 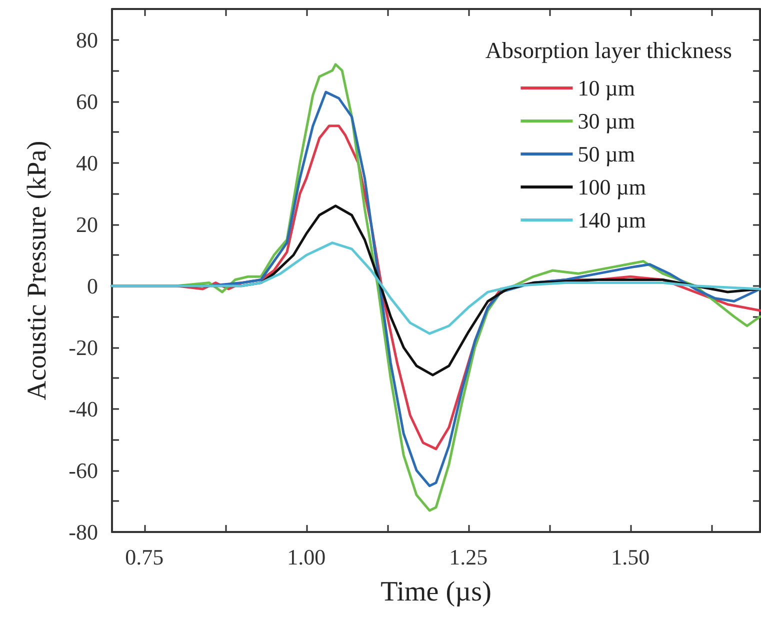 What do you see at coordinates (87, 163) in the screenshot?
I see `y-tick-label: 40` at bounding box center [87, 163].